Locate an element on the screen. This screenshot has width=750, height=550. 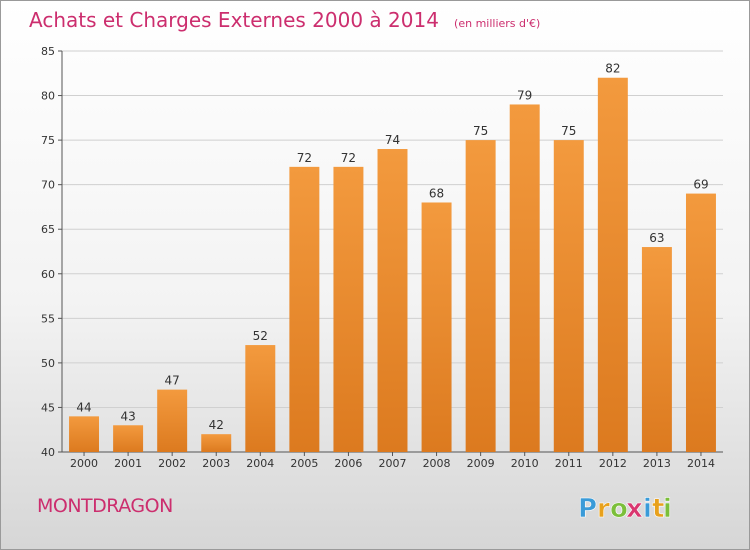
x-tick-label: 2014 is located at coordinates (701, 463).